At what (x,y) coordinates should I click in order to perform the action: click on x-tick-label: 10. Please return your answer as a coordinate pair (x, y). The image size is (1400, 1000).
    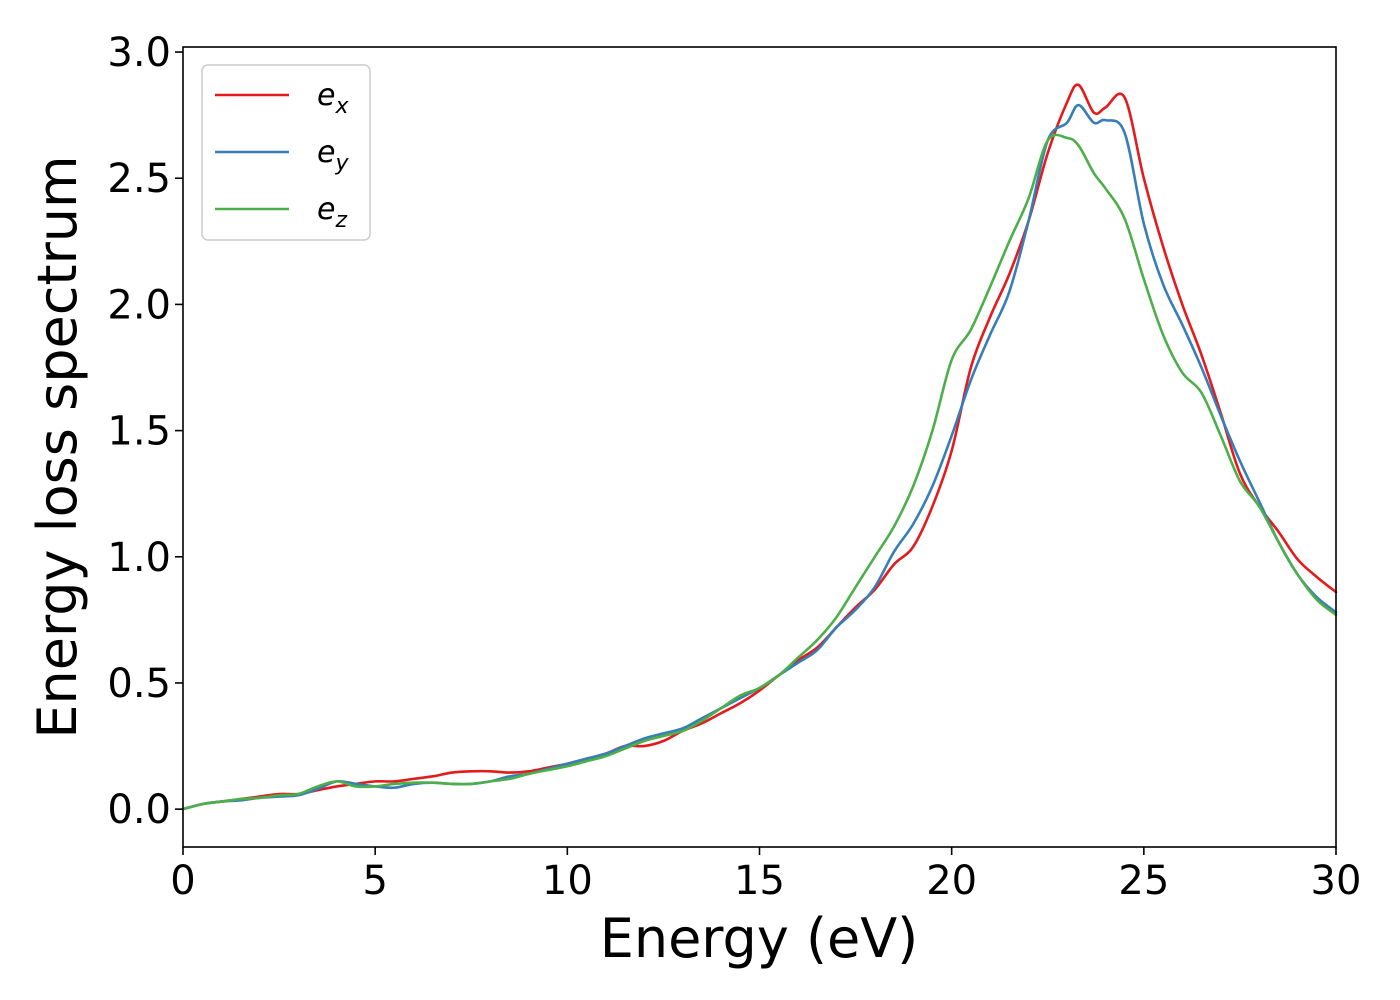
    Looking at the image, I should click on (567, 881).